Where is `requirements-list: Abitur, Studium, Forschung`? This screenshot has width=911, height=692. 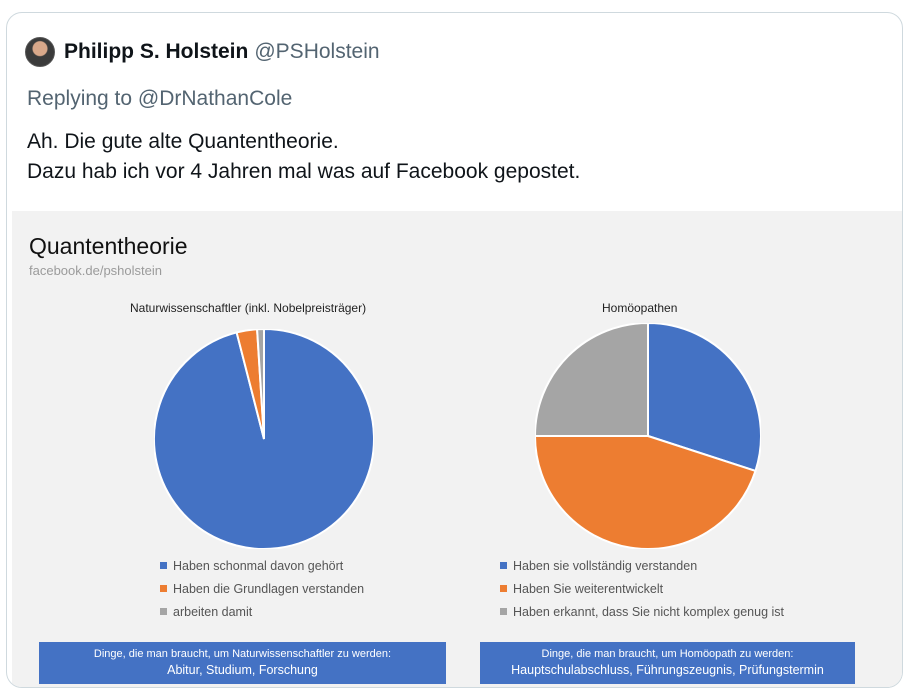
requirements-list: Abitur, Studium, Forschung is located at coordinates (242, 670).